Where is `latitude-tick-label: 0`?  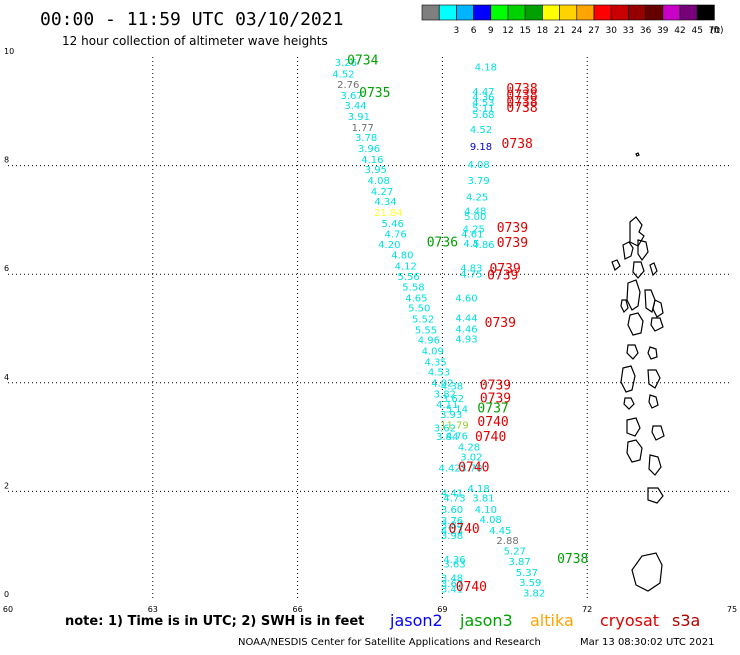 latitude-tick-label: 0 is located at coordinates (6, 594).